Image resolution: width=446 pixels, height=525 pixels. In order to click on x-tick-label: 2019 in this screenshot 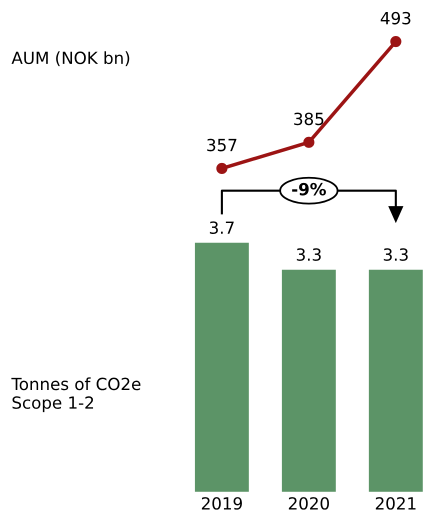, I will do `click(222, 503)`.